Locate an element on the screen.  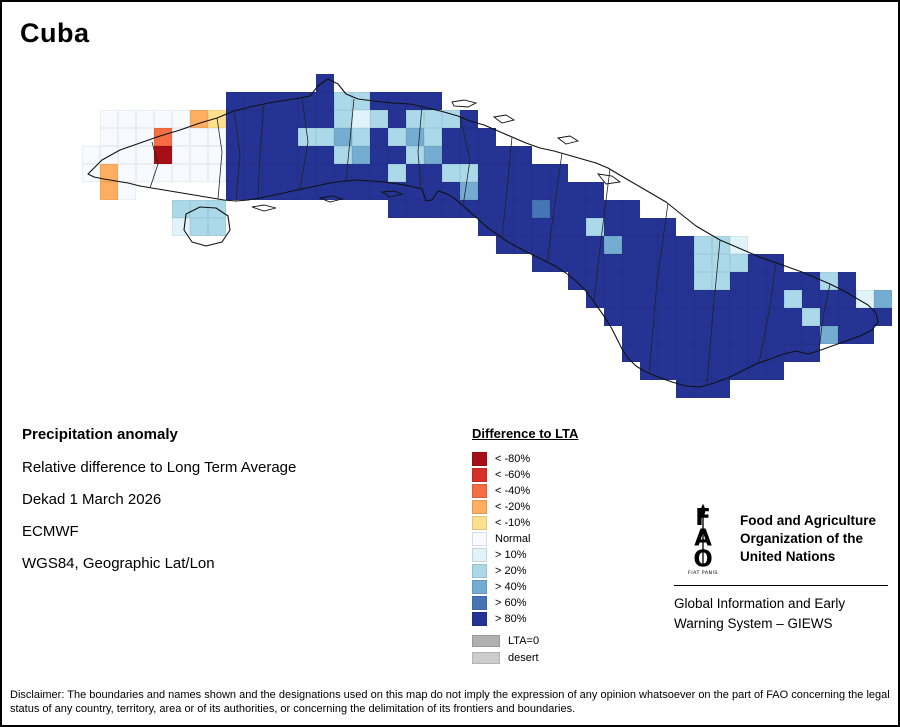
legend-label: > 10% is located at coordinates (511, 555).